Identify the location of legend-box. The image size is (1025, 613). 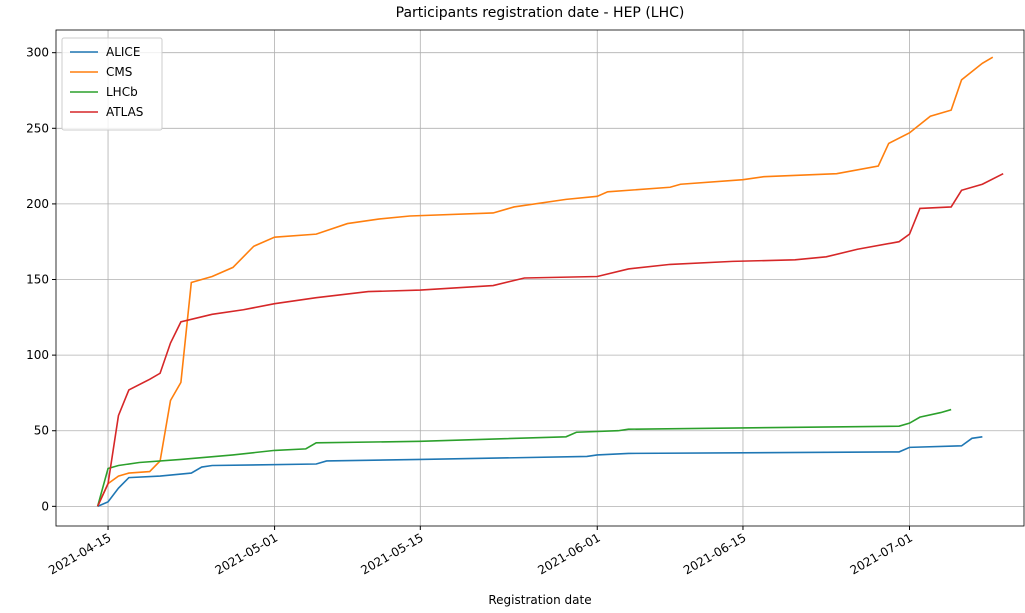
(112, 84).